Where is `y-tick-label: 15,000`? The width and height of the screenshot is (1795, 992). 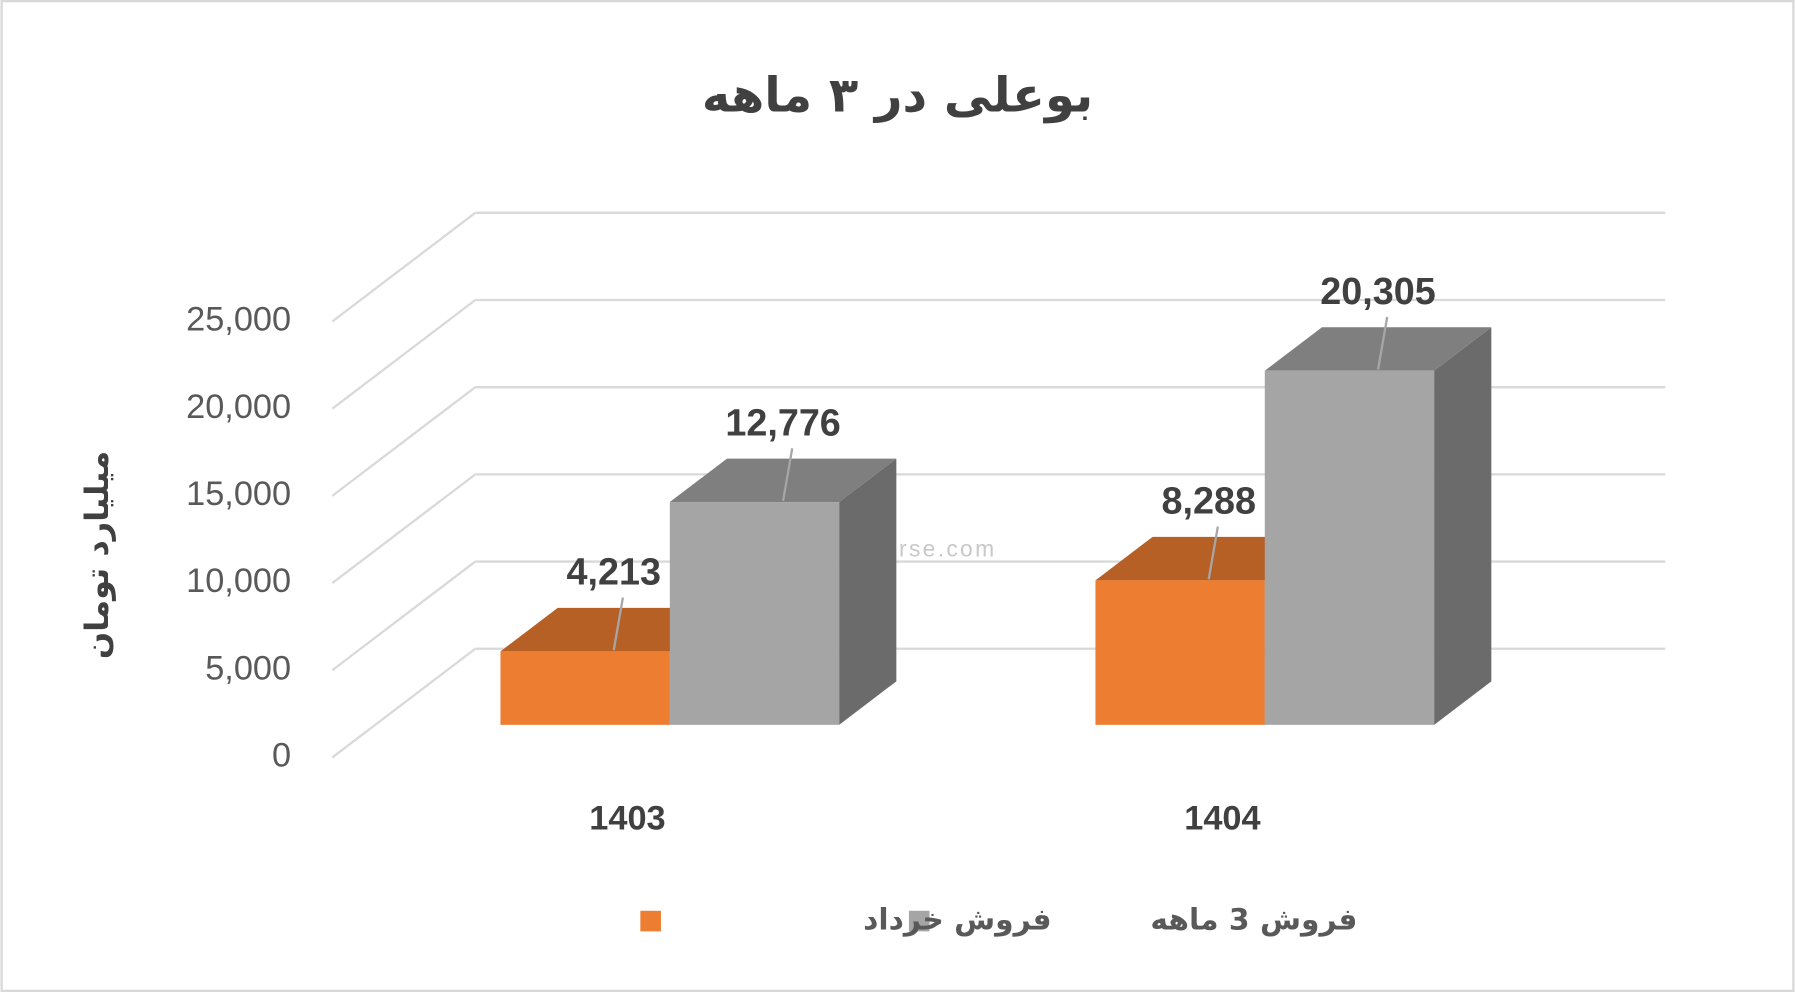 y-tick-label: 15,000 is located at coordinates (238, 494).